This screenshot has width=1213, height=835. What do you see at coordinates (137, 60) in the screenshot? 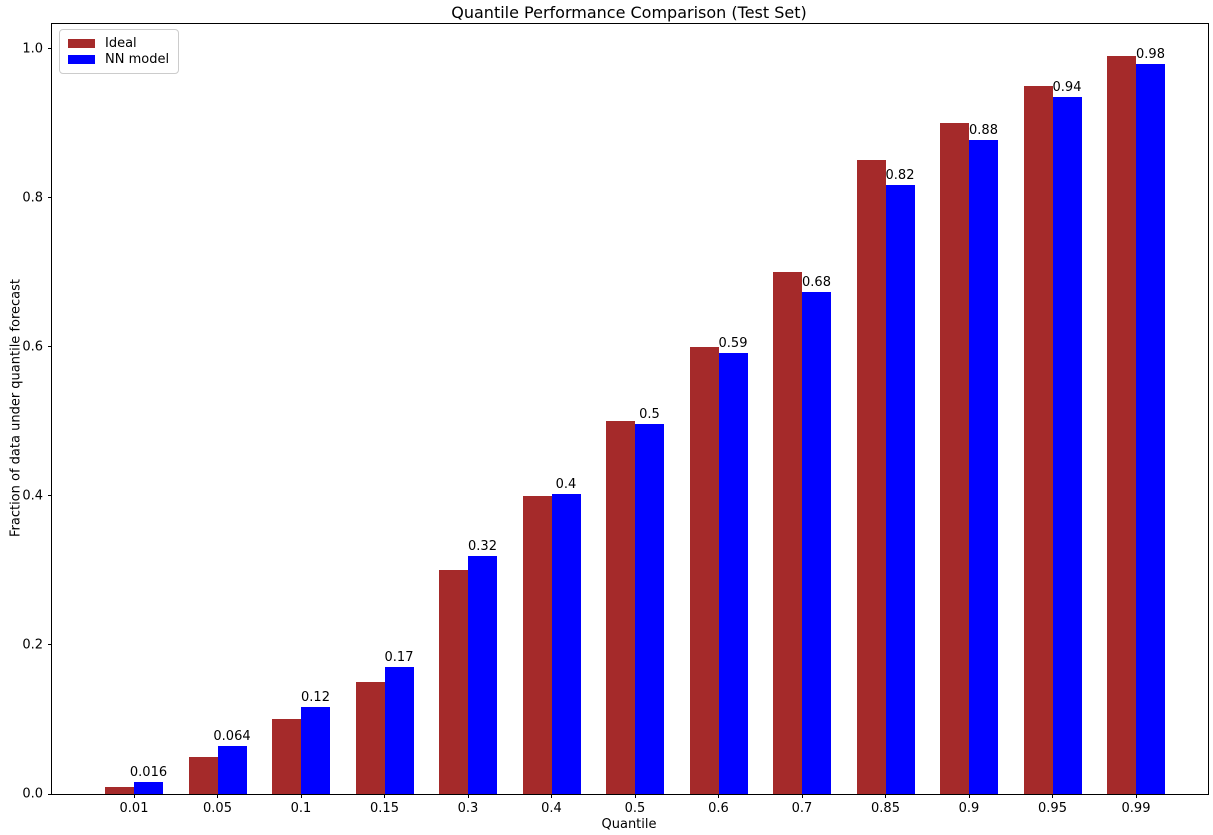
I see `legend-label-nn-model: NN model` at bounding box center [137, 60].